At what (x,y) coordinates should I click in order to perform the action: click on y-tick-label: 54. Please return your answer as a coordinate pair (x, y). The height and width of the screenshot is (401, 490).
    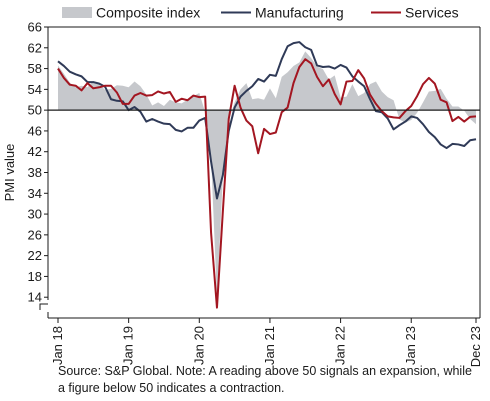
    Looking at the image, I should click on (35, 89).